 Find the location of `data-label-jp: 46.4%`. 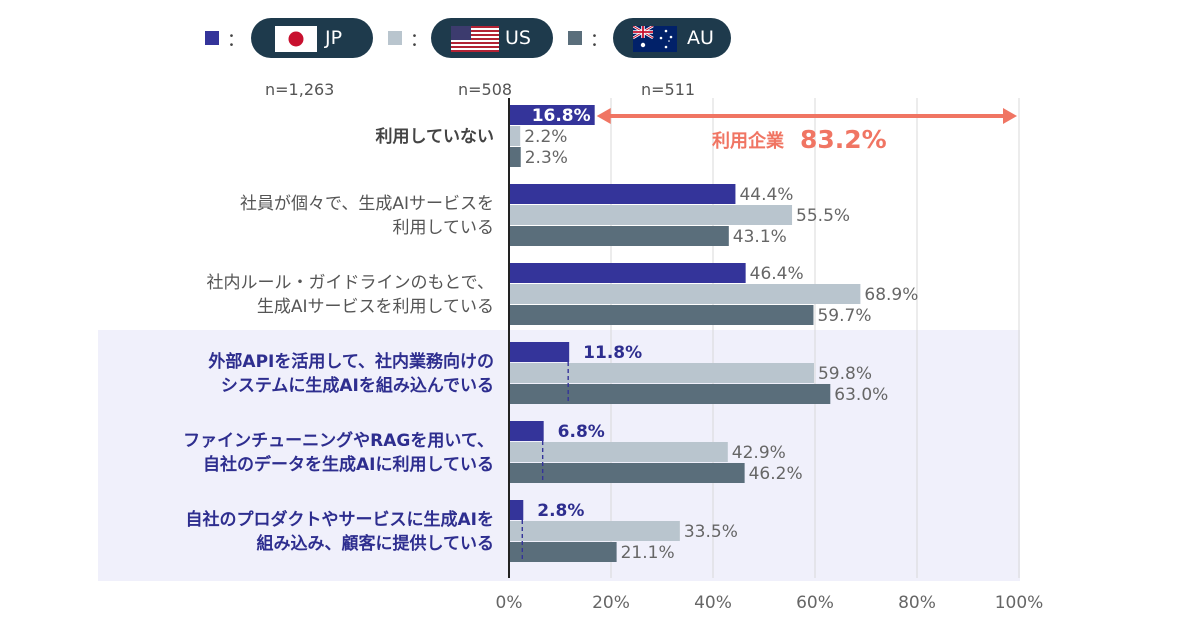

data-label-jp: 46.4% is located at coordinates (777, 274).